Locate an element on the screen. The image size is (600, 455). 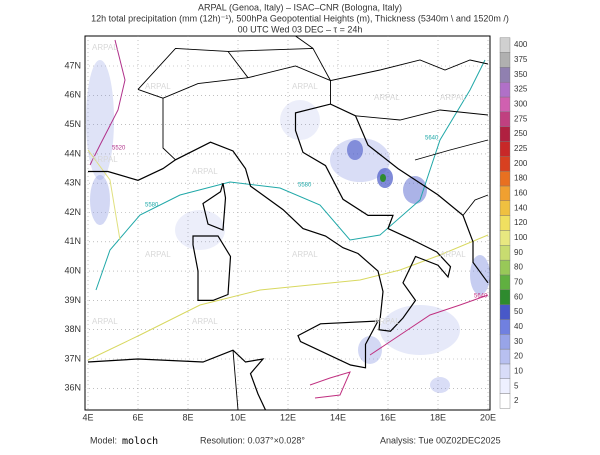
colorbar-label: 200 is located at coordinates (521, 163).